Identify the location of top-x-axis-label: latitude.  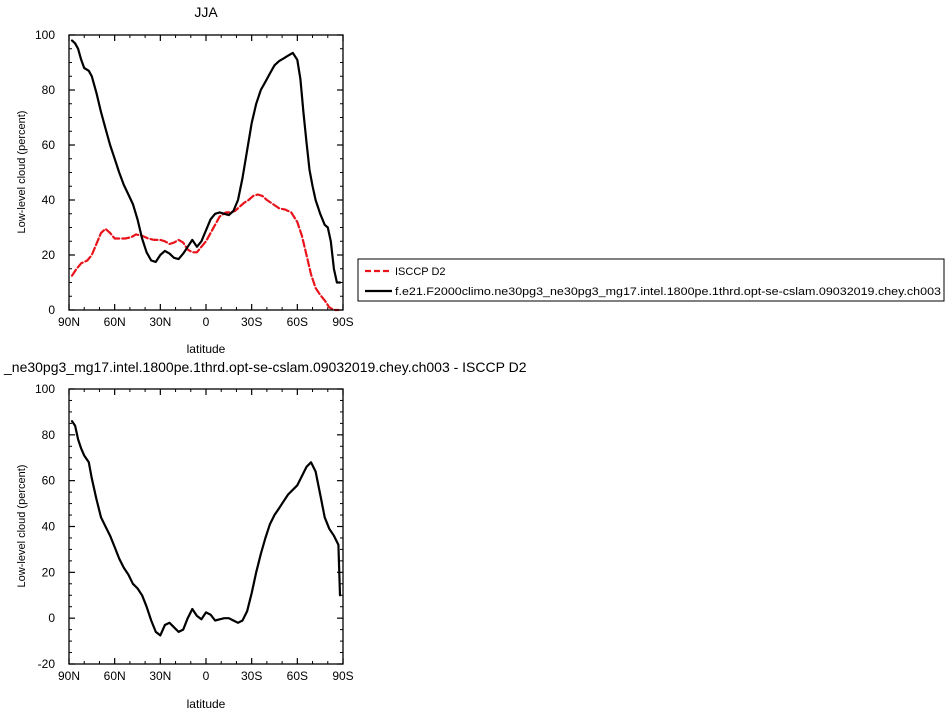
(206, 349).